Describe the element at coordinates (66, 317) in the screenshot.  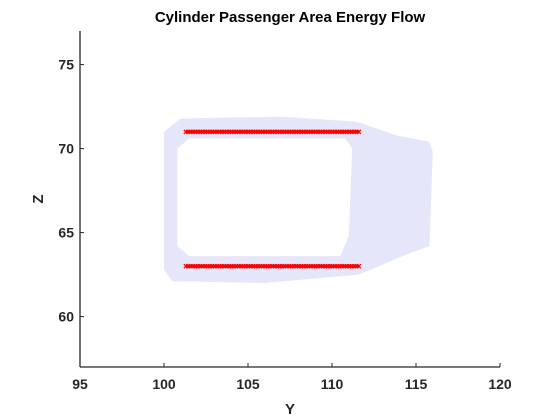
I see `y-tick-label: 60` at that location.